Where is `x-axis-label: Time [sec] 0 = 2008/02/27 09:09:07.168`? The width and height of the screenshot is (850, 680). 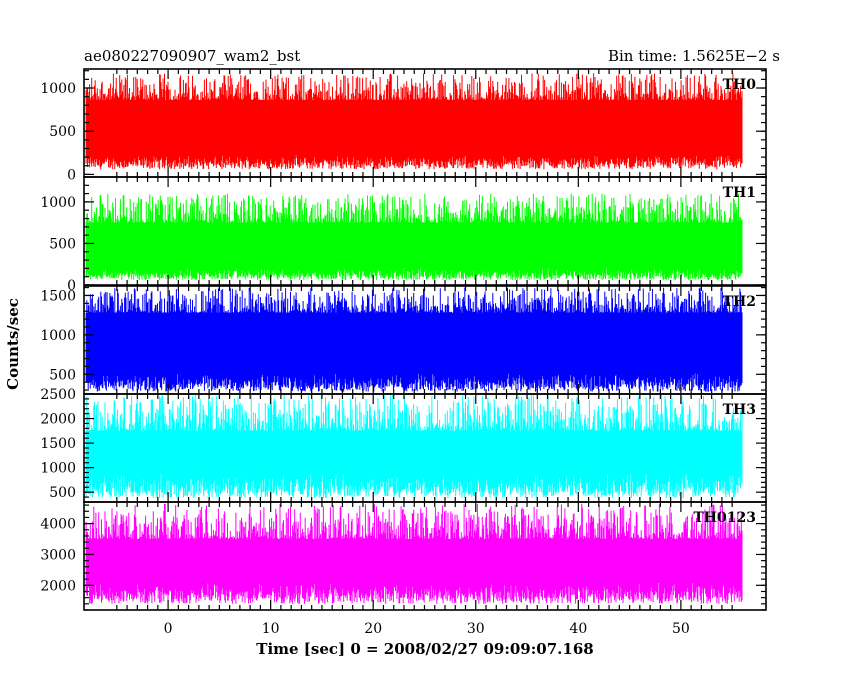 x-axis-label: Time [sec] 0 = 2008/02/27 09:09:07.168 is located at coordinates (424, 649).